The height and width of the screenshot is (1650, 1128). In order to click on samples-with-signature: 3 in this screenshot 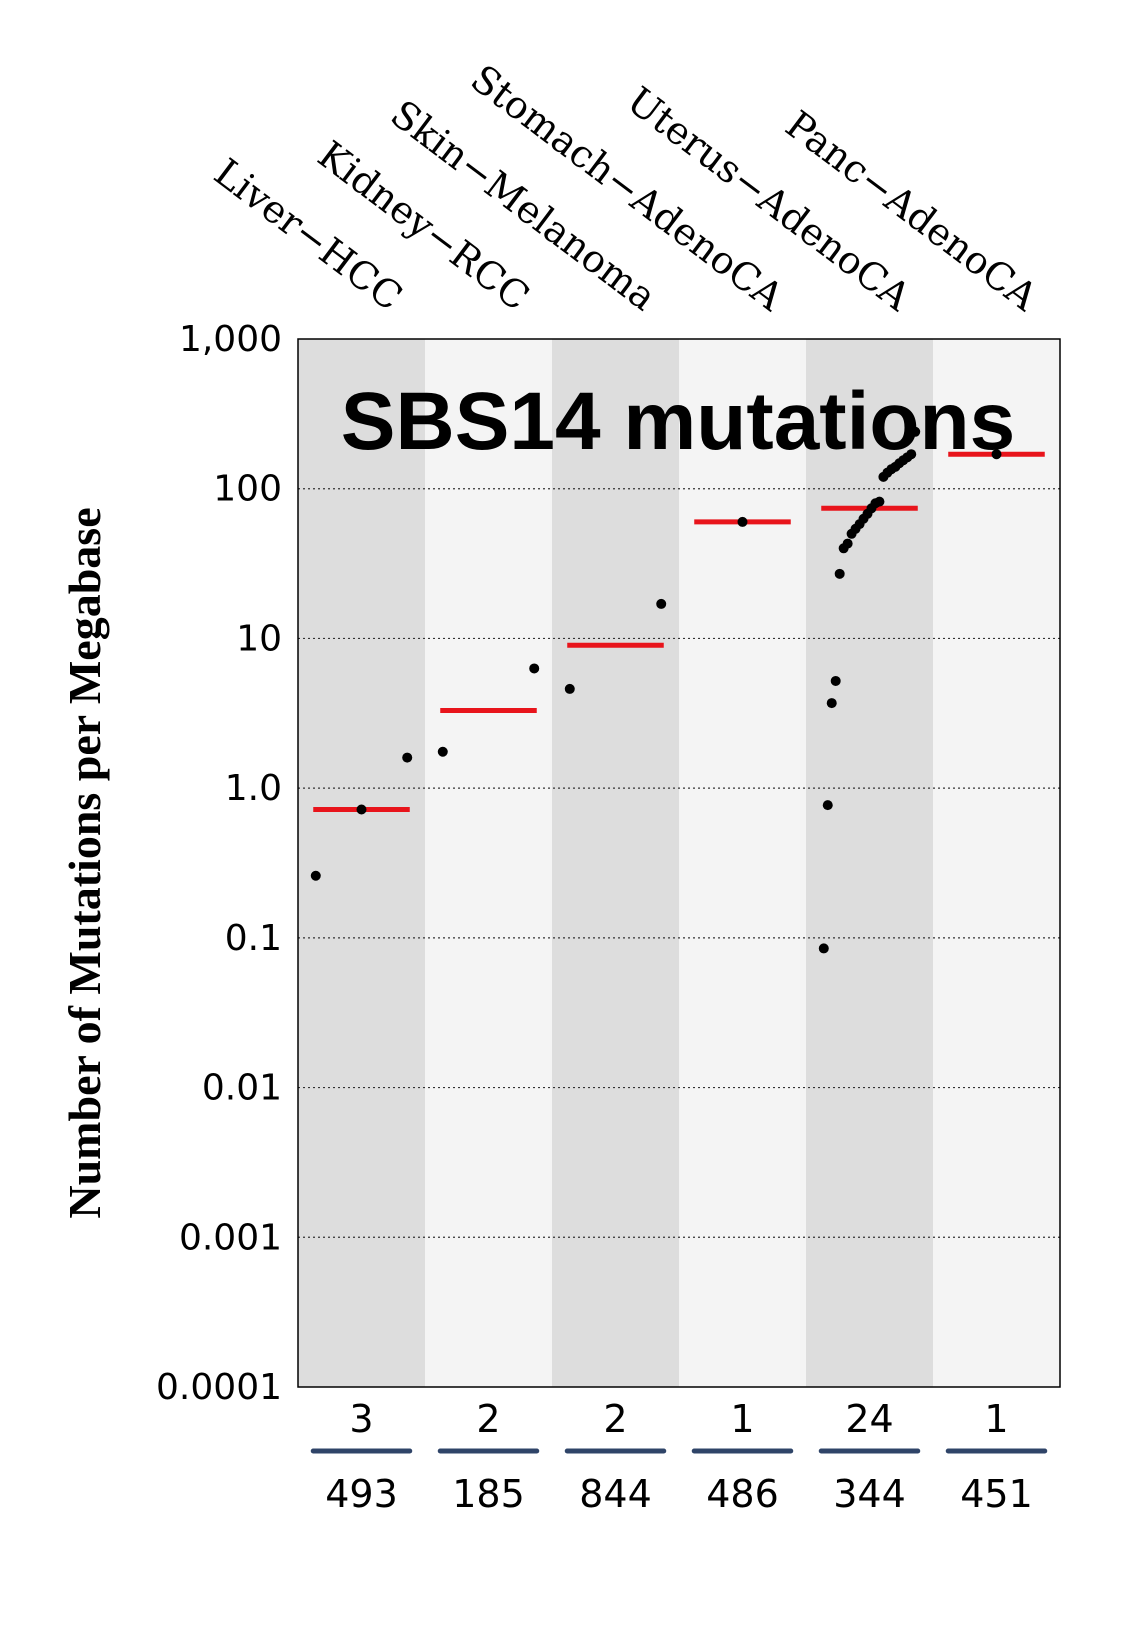, I will do `click(361, 1419)`.